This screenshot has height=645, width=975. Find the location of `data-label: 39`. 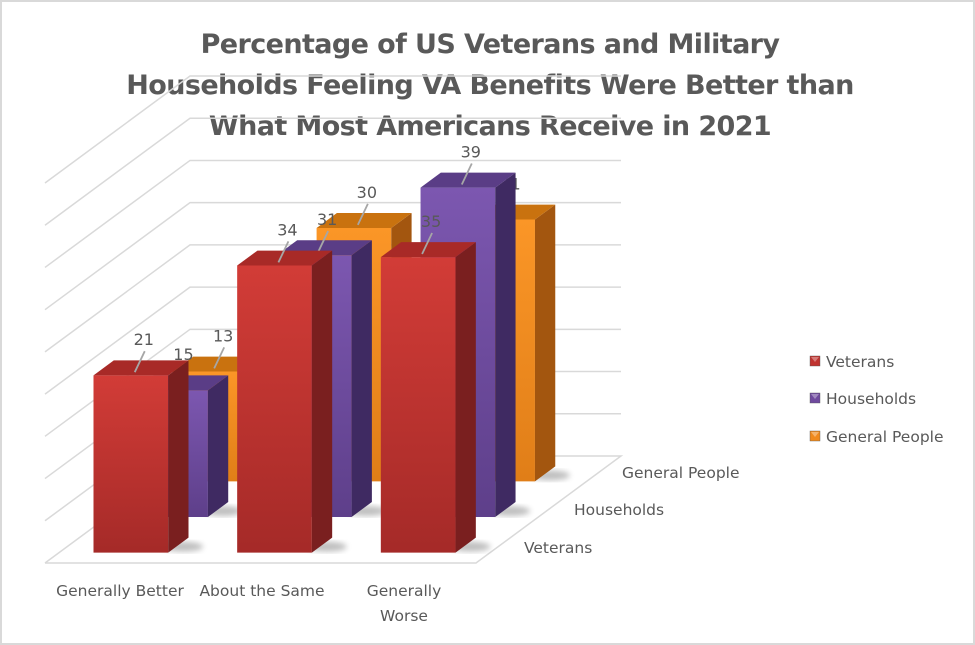

data-label: 39 is located at coordinates (471, 152).